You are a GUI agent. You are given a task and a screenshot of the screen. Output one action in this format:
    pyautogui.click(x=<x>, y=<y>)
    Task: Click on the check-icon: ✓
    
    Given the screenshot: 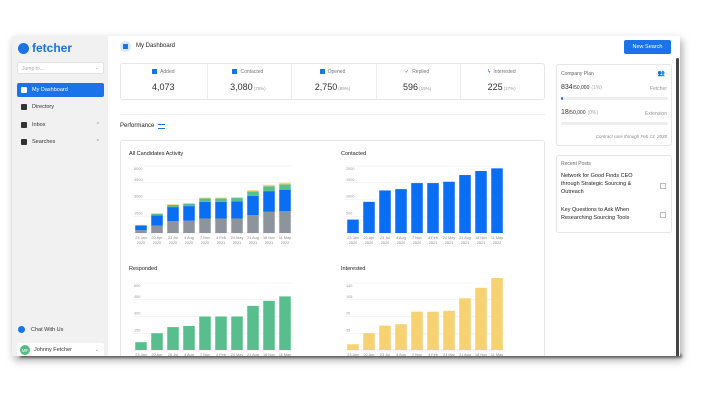 What is the action you would take?
    pyautogui.click(x=407, y=71)
    